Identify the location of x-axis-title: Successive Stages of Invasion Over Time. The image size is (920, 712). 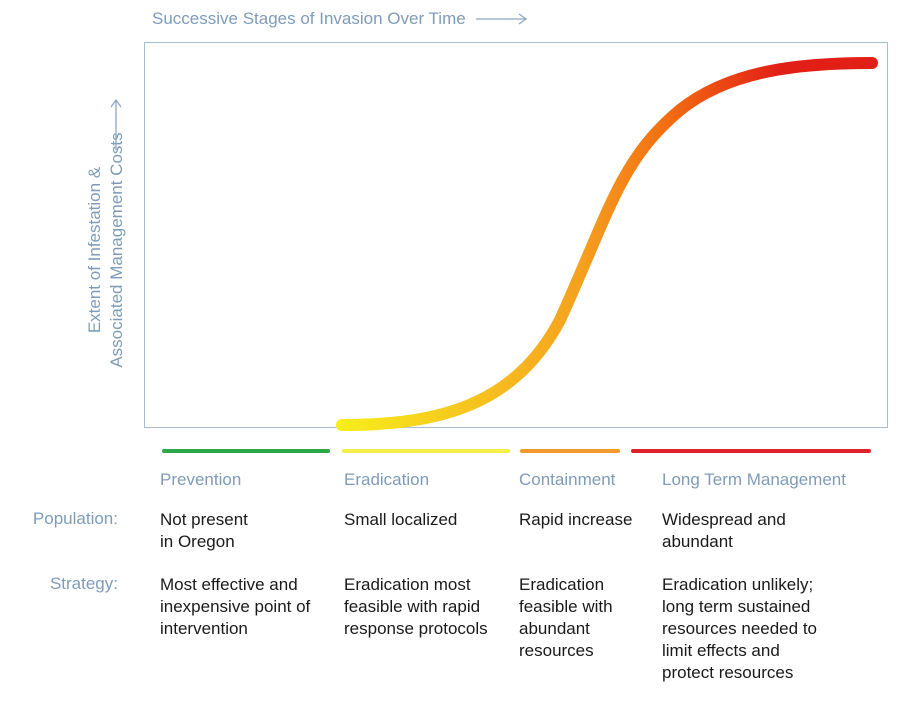
(340, 19).